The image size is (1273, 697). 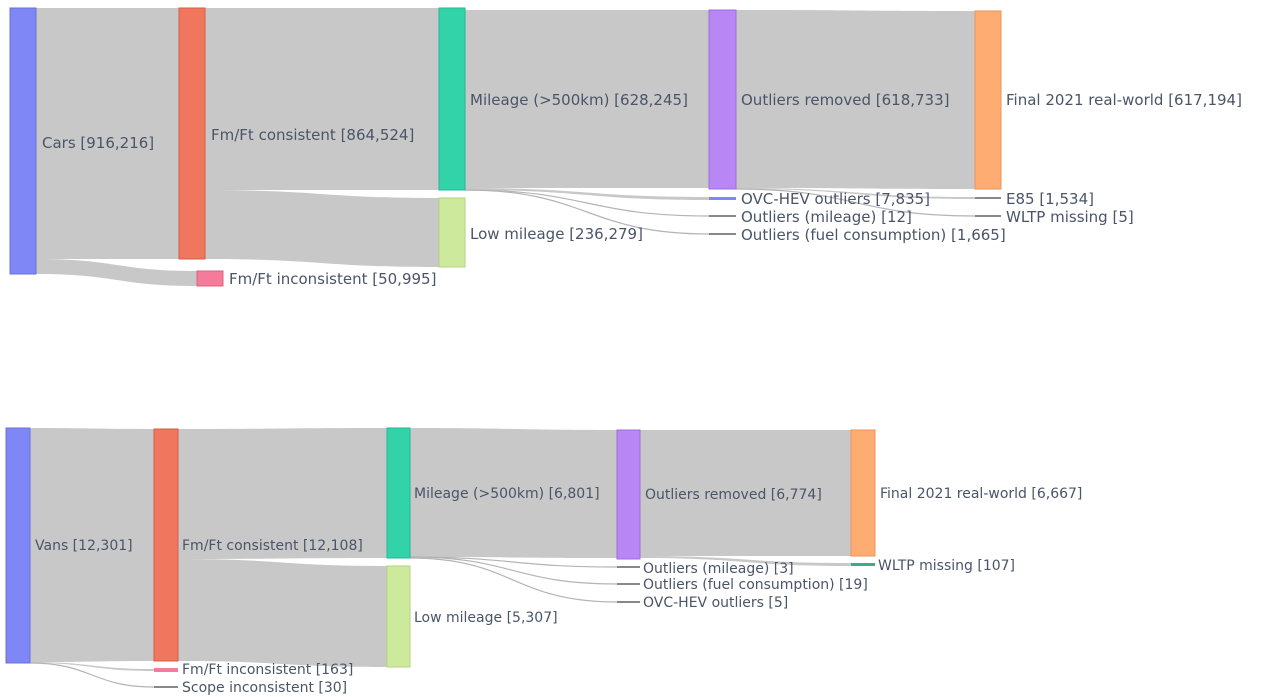 What do you see at coordinates (452, 232) in the screenshot?
I see `node-low-mileage` at bounding box center [452, 232].